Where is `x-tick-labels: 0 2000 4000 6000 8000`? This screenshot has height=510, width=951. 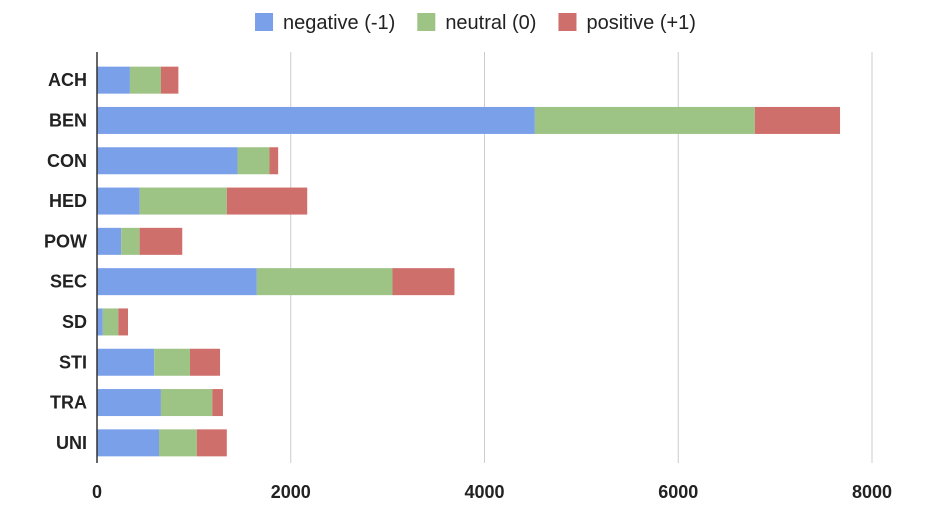 x-tick-labels: 0 2000 4000 6000 8000 is located at coordinates (492, 492).